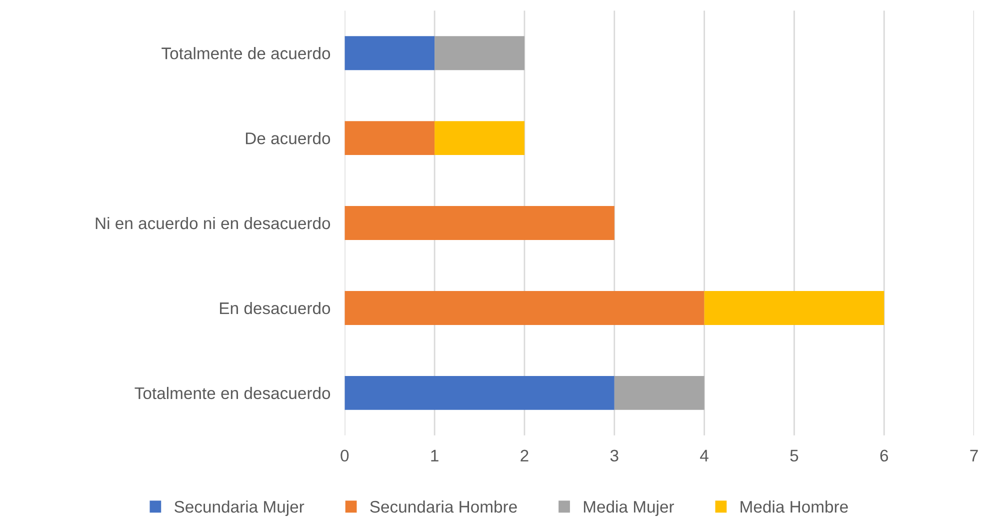 The image size is (999, 531). What do you see at coordinates (232, 393) in the screenshot?
I see `y-tick-label: Totalmente en desacuerdo` at bounding box center [232, 393].